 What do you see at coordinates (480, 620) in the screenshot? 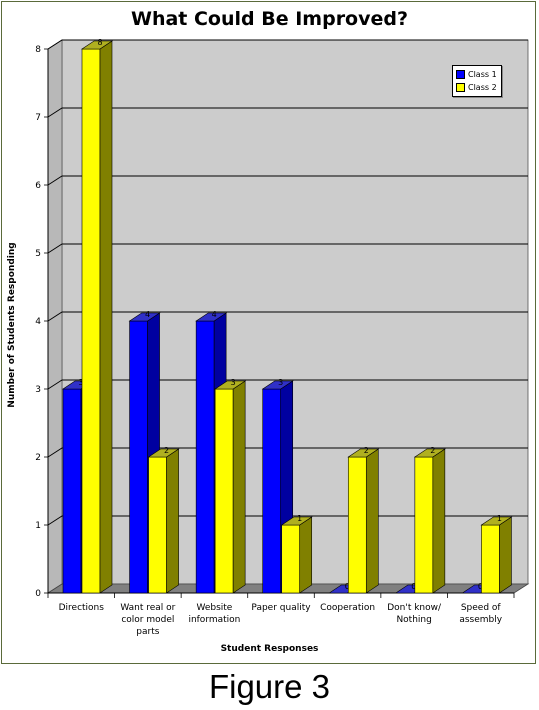
I see `x-tick-label: assembly` at bounding box center [480, 620].